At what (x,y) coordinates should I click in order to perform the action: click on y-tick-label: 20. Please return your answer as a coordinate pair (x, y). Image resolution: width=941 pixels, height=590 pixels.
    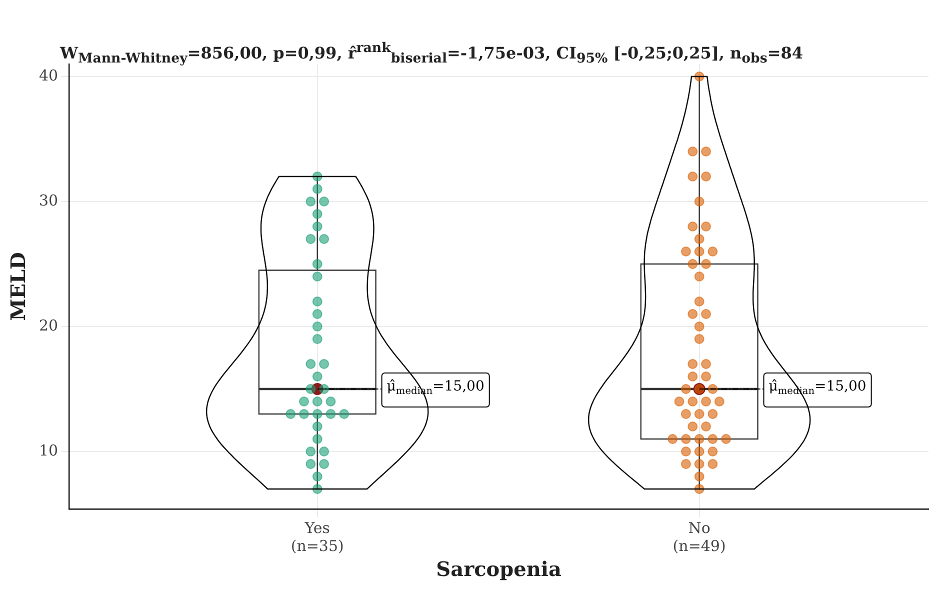
    Looking at the image, I should click on (48, 325).